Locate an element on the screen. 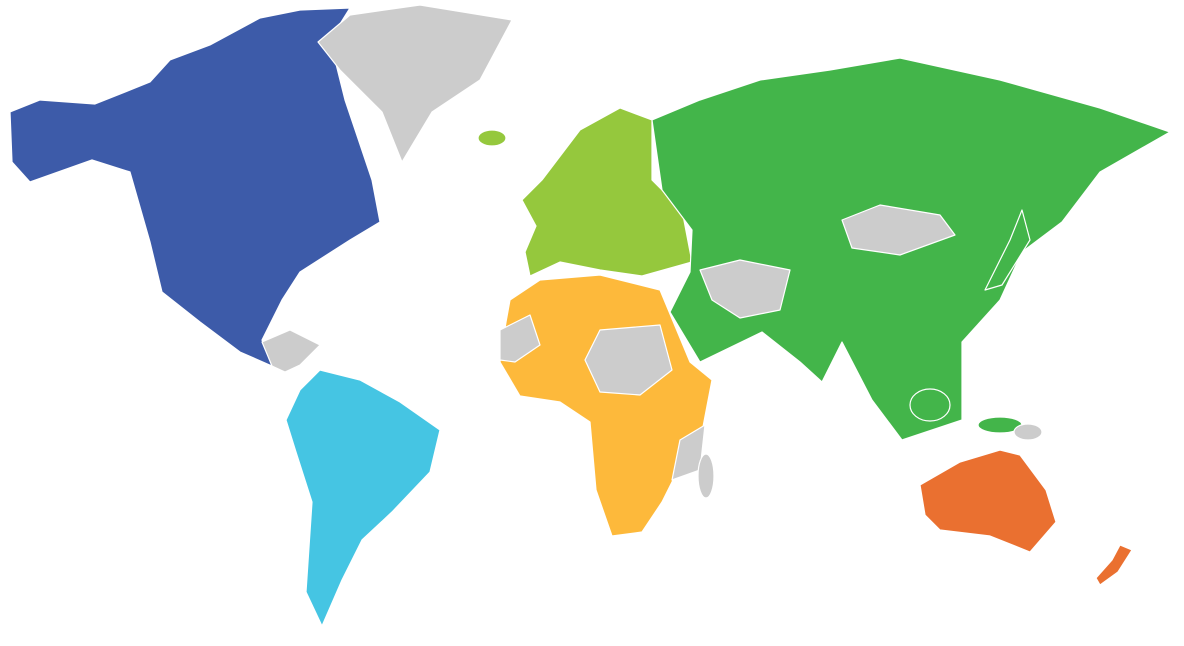  region-central-africa is located at coordinates (628, 360).